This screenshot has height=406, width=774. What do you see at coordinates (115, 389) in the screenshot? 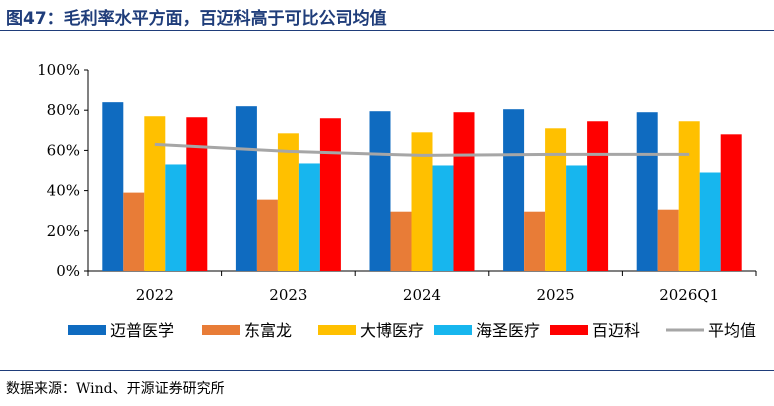
I see `source-note: 数据来源：Wind、开源证券研究所` at bounding box center [115, 389].